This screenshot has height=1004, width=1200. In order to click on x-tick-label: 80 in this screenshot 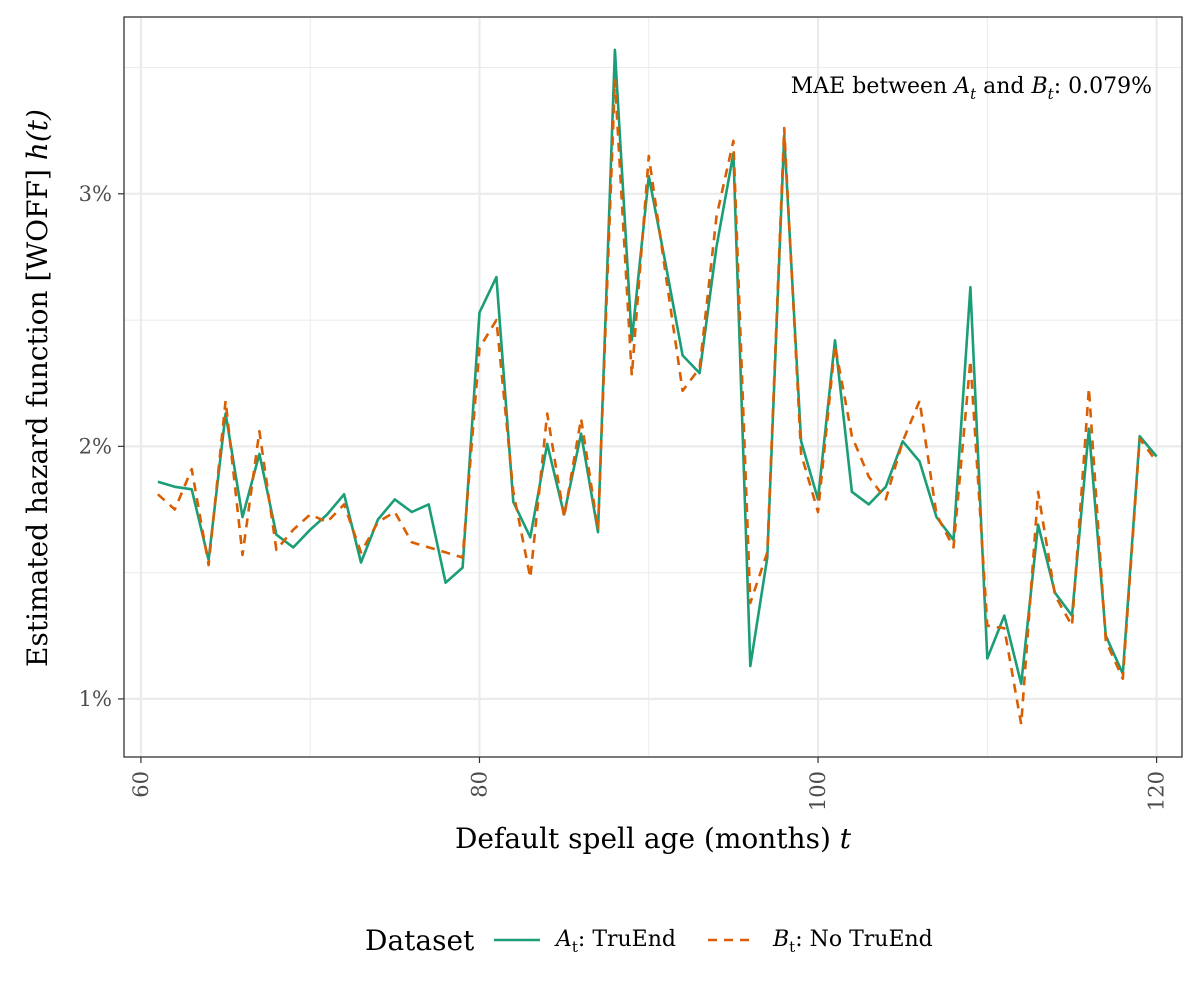, I will do `click(479, 784)`.